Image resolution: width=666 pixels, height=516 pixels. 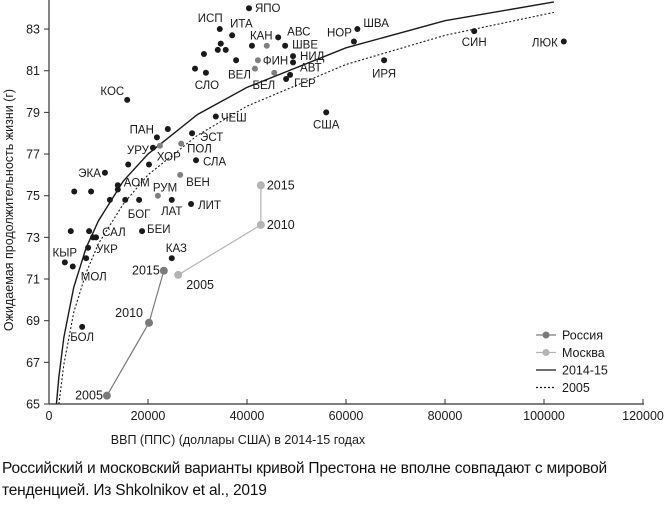 What do you see at coordinates (94, 278) in the screenshot?
I see `country-label: МОЛ` at bounding box center [94, 278].